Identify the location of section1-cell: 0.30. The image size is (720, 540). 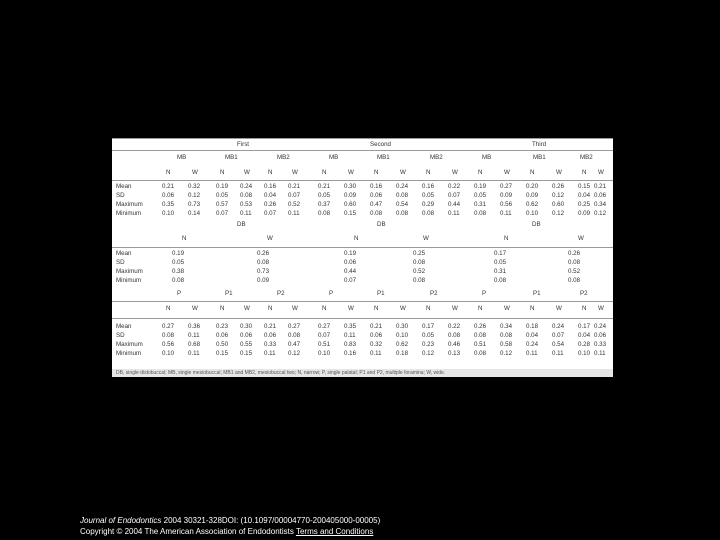
(350, 186).